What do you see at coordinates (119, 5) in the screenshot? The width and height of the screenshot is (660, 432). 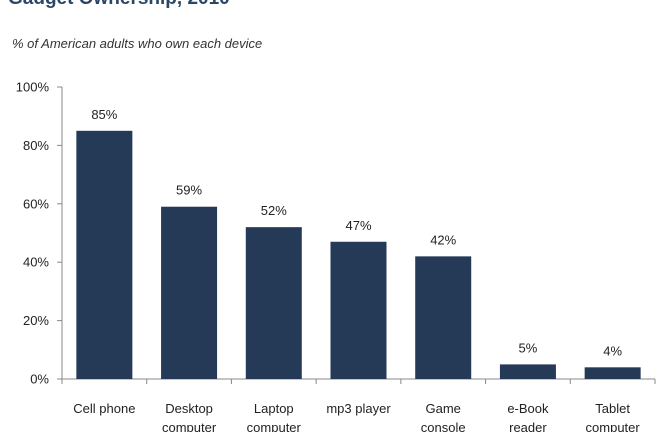 I see `chart-title: Gadget Ownership, 2010` at bounding box center [119, 5].